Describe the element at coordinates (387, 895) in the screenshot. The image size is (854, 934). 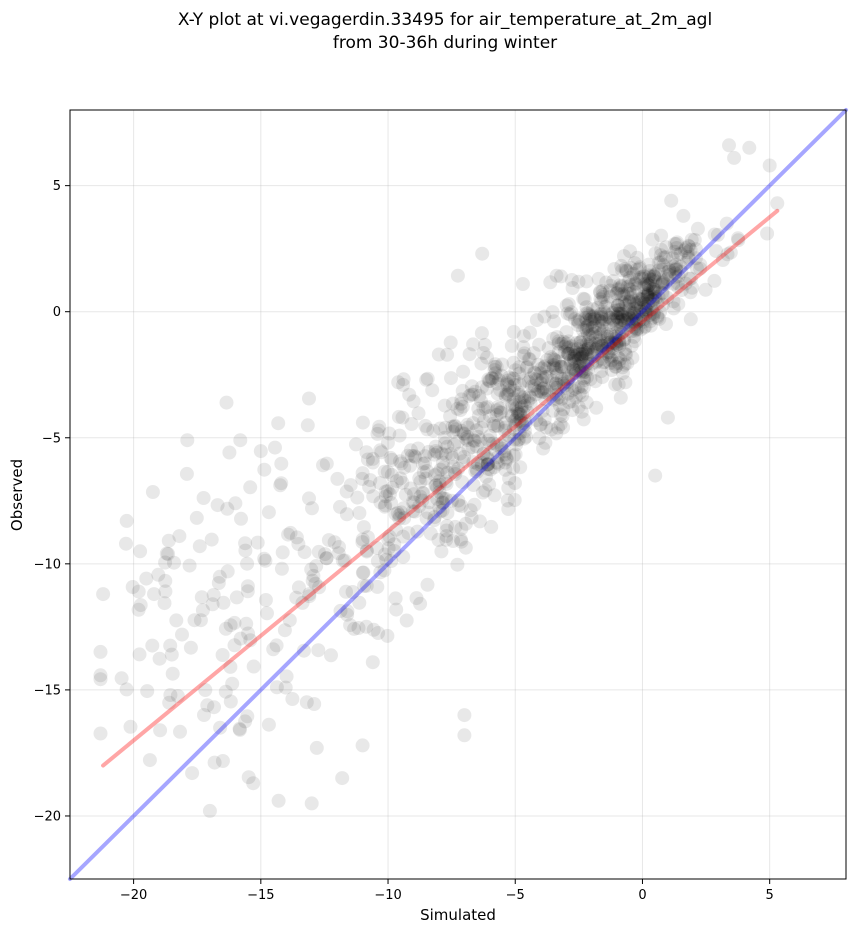
I see `x-tick-label: −10` at that location.